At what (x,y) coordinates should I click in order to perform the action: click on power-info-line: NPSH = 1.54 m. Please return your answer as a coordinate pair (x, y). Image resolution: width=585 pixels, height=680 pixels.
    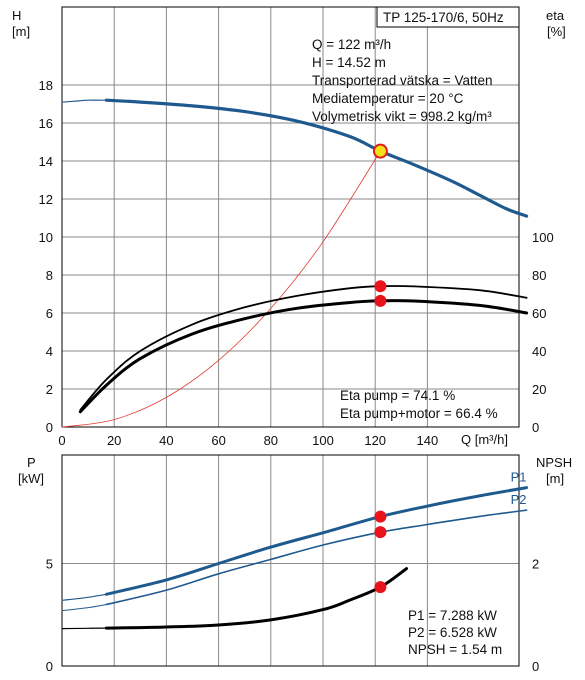
    Looking at the image, I should click on (455, 649).